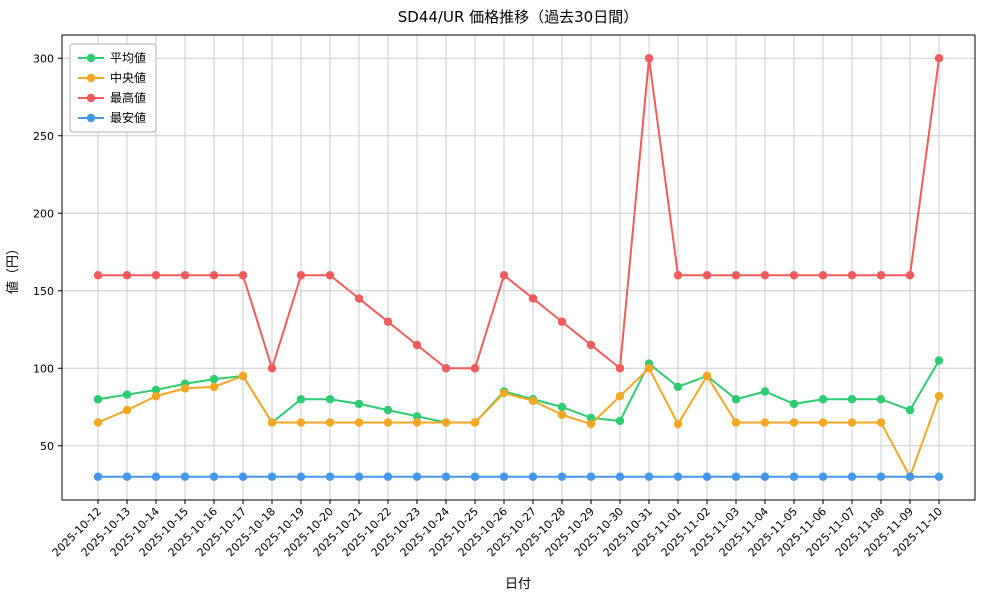 This screenshot has width=1000, height=604. I want to click on series-min, so click(518, 476).